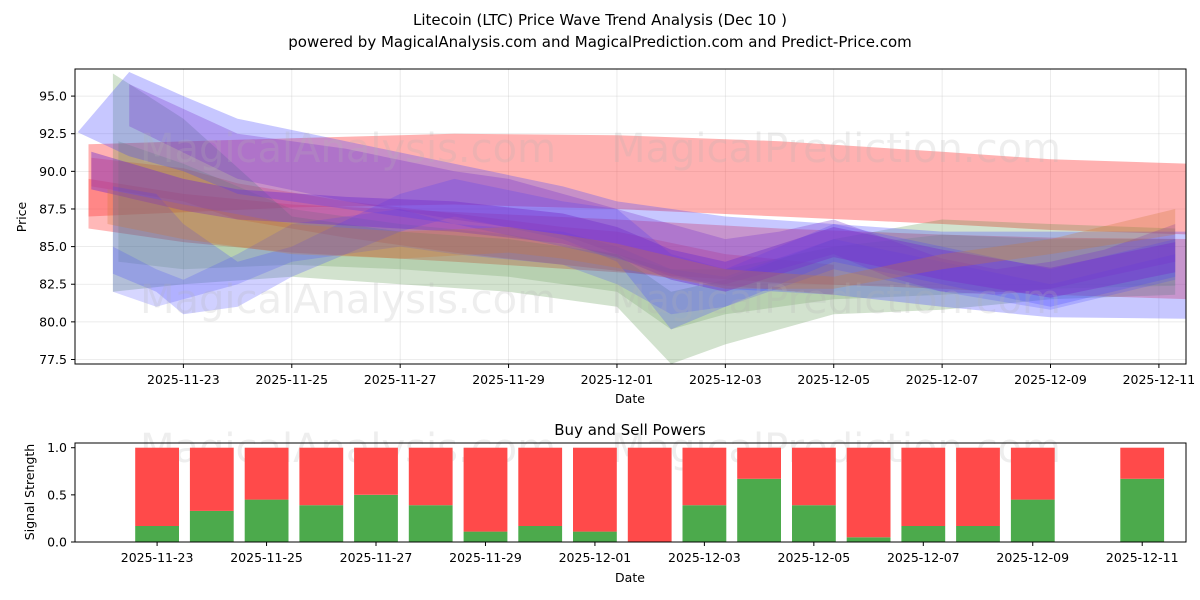  I want to click on buy-sell-x-tick-label: 2025-11-27, so click(376, 557).